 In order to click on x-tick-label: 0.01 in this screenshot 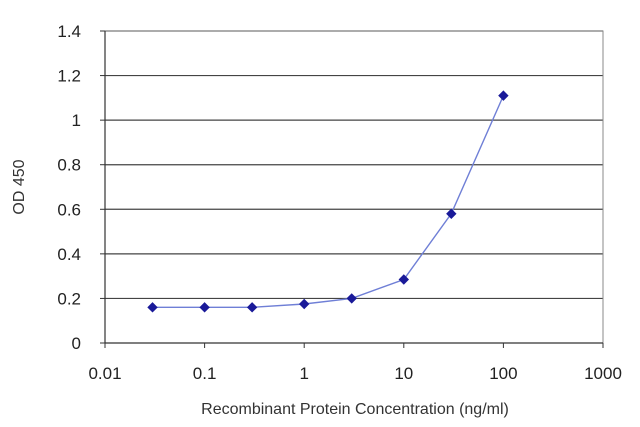, I will do `click(104, 373)`.